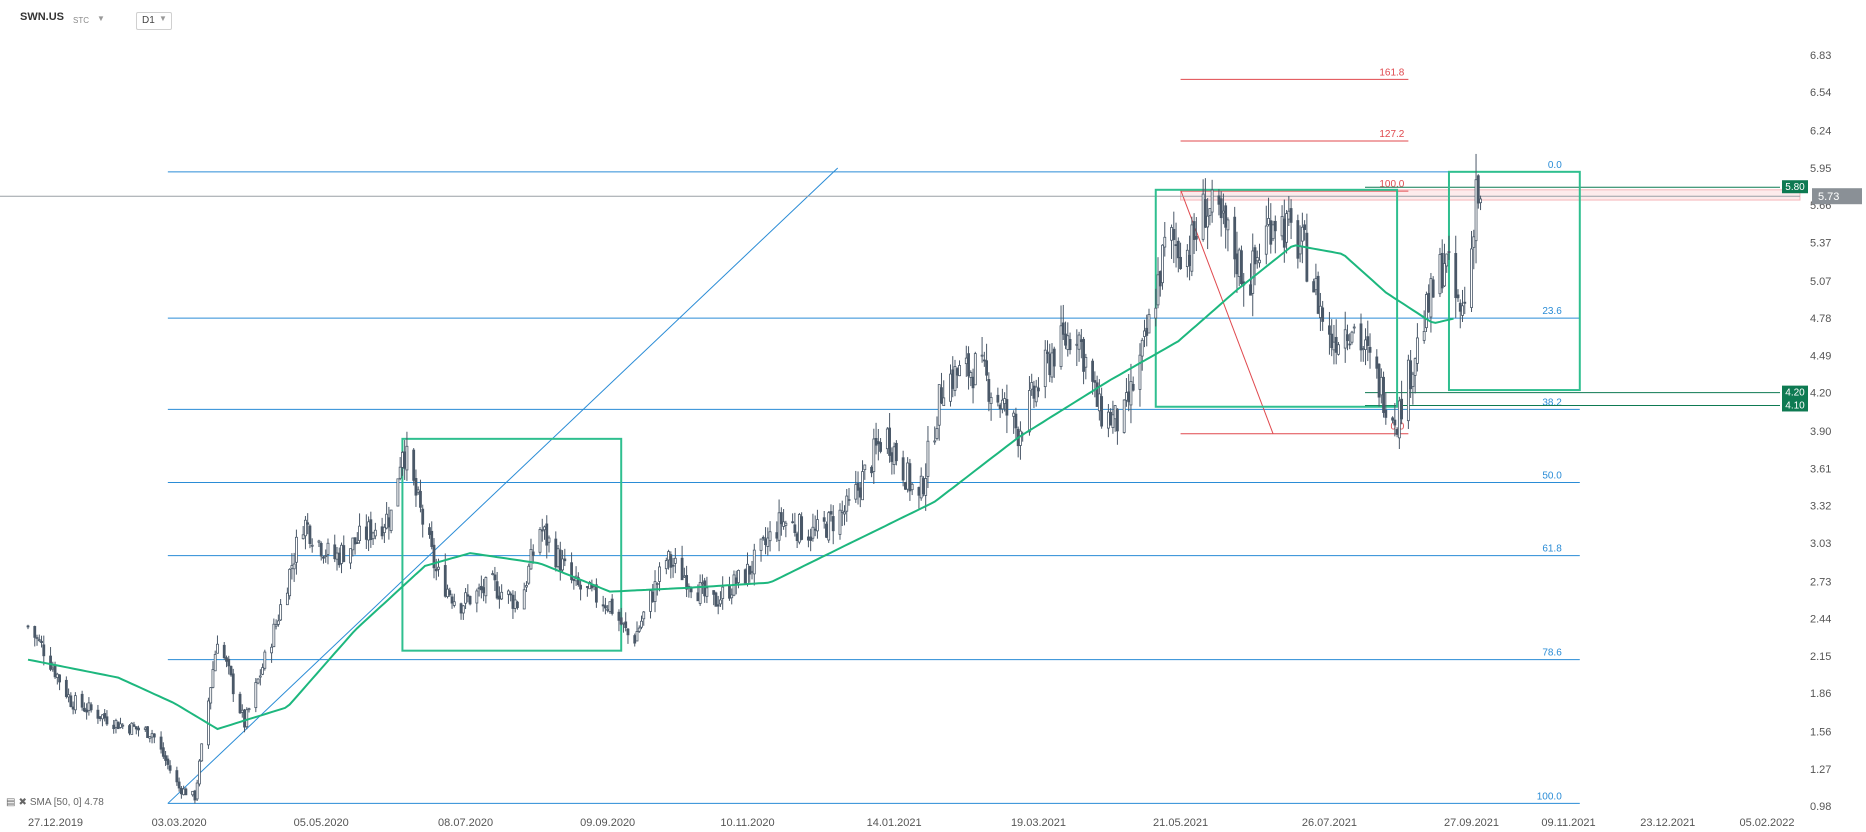 This screenshot has height=832, width=1866. Describe the element at coordinates (1820, 394) in the screenshot. I see `y-tick-label: 4.20` at that location.